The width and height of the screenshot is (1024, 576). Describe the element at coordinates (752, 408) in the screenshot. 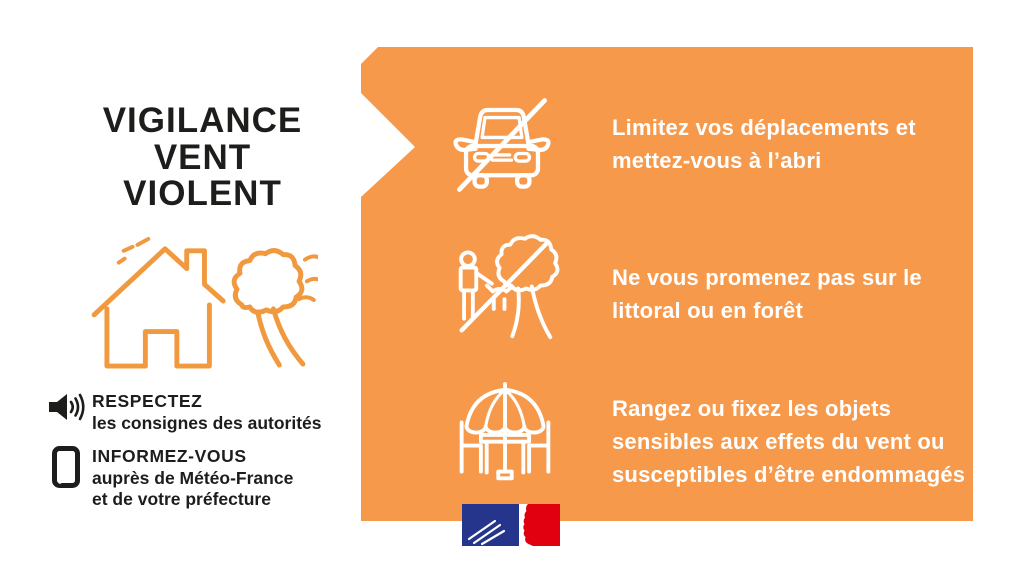

I see `instruction-line: Rangez ou fixez les objets` at that location.